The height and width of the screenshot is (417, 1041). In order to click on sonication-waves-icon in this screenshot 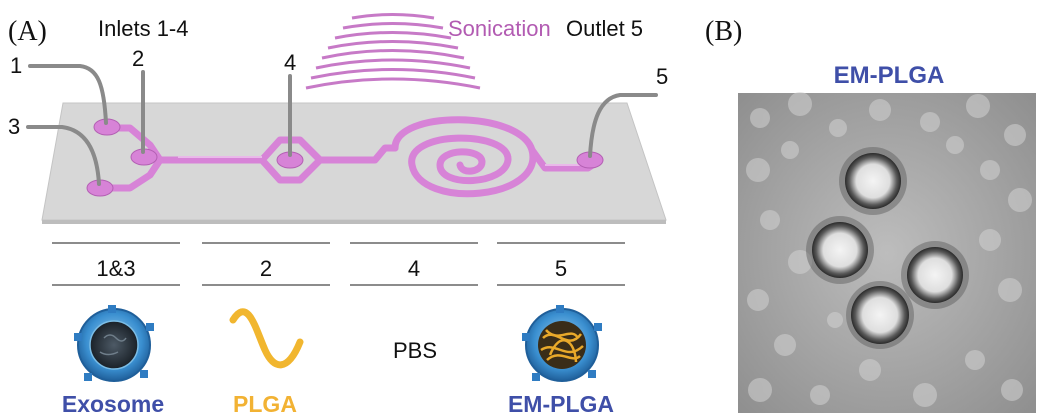, I will do `click(393, 51)`.